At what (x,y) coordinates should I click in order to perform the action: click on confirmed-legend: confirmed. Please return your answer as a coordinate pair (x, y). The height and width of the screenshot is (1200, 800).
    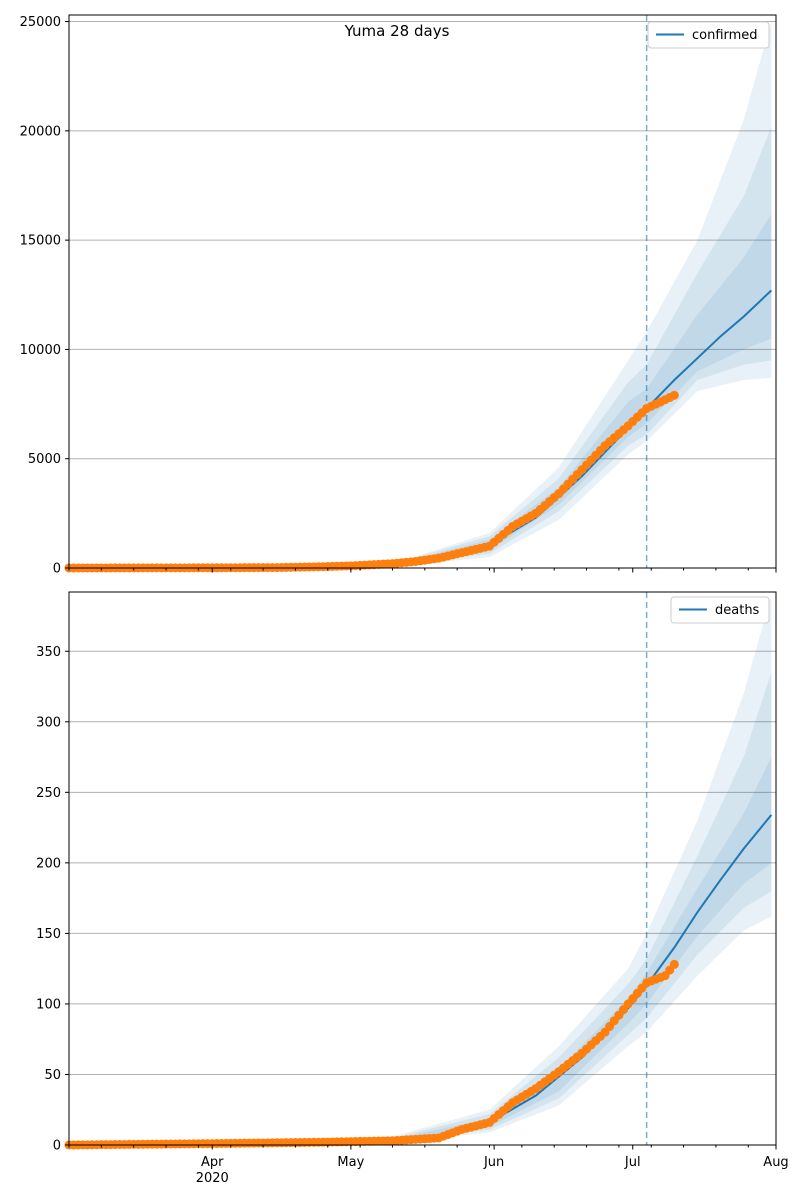
    Looking at the image, I should click on (708, 35).